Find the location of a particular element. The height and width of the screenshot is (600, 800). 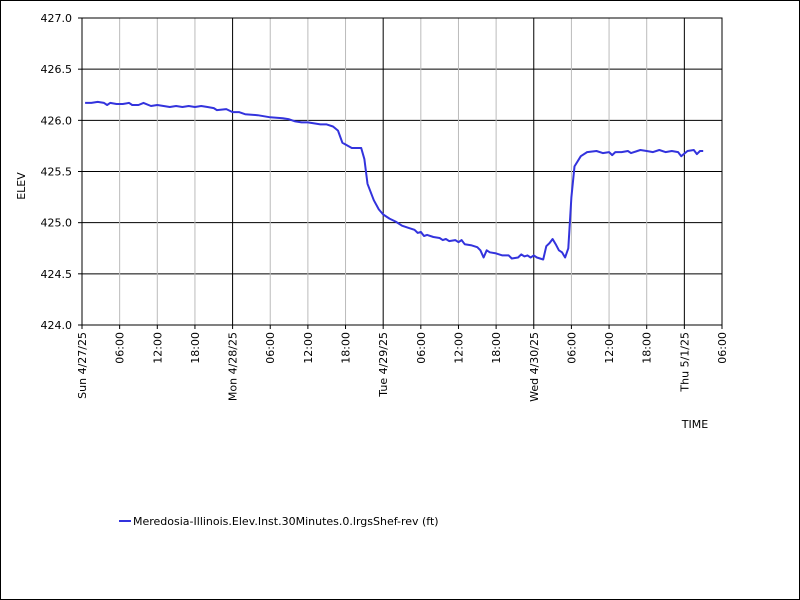

x-tick-label: Sun 4/27/25 is located at coordinates (82, 365).